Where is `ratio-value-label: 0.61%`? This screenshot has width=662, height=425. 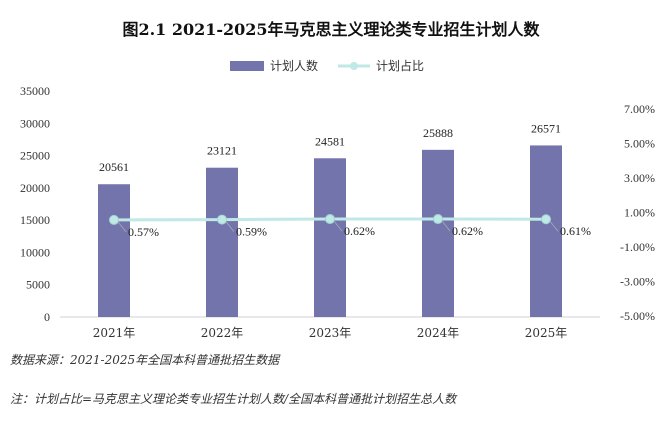
ratio-value-label: 0.61% is located at coordinates (575, 231).